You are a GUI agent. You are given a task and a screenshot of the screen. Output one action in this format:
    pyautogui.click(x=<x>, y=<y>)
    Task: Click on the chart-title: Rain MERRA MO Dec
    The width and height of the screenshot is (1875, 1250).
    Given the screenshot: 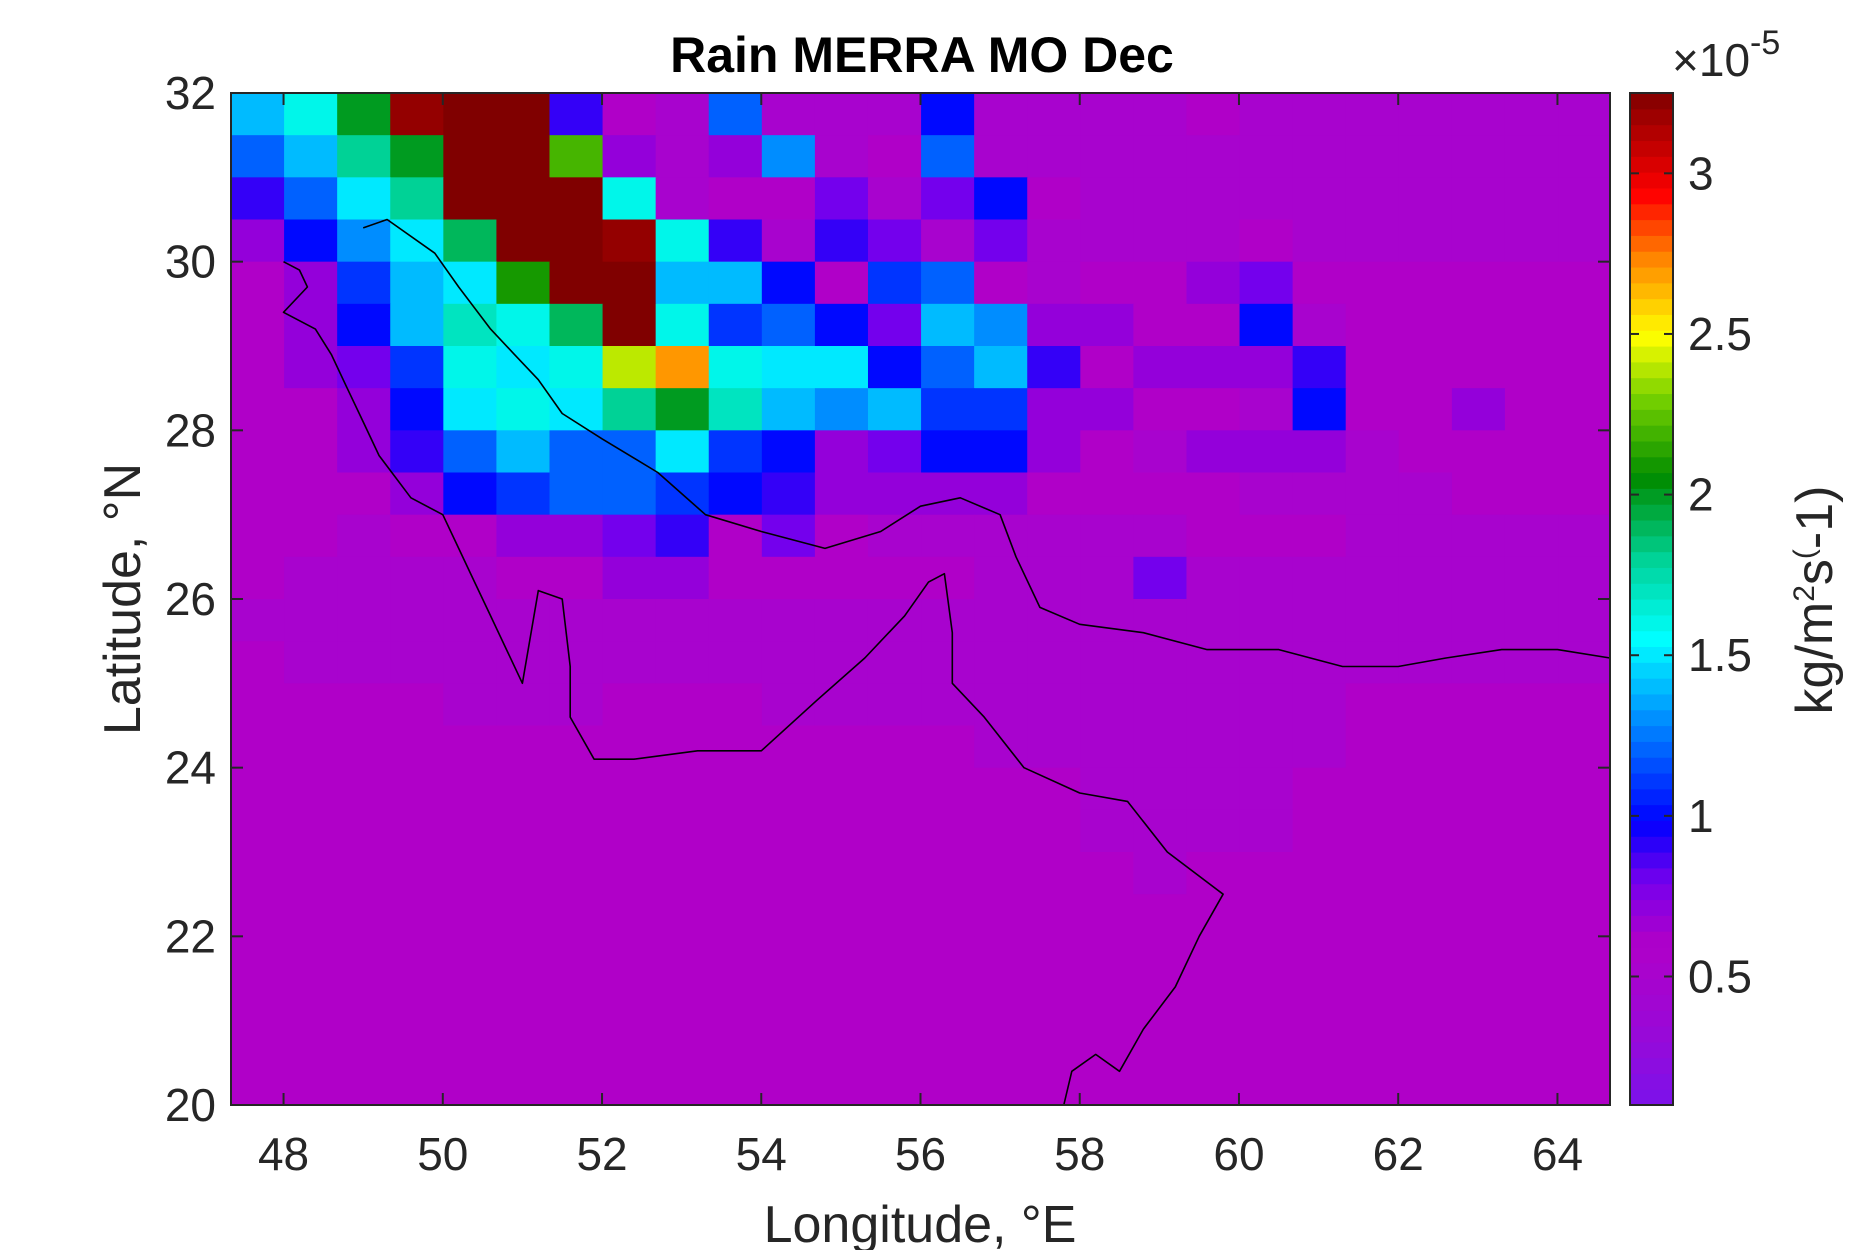 What is the action you would take?
    pyautogui.click(x=922, y=55)
    